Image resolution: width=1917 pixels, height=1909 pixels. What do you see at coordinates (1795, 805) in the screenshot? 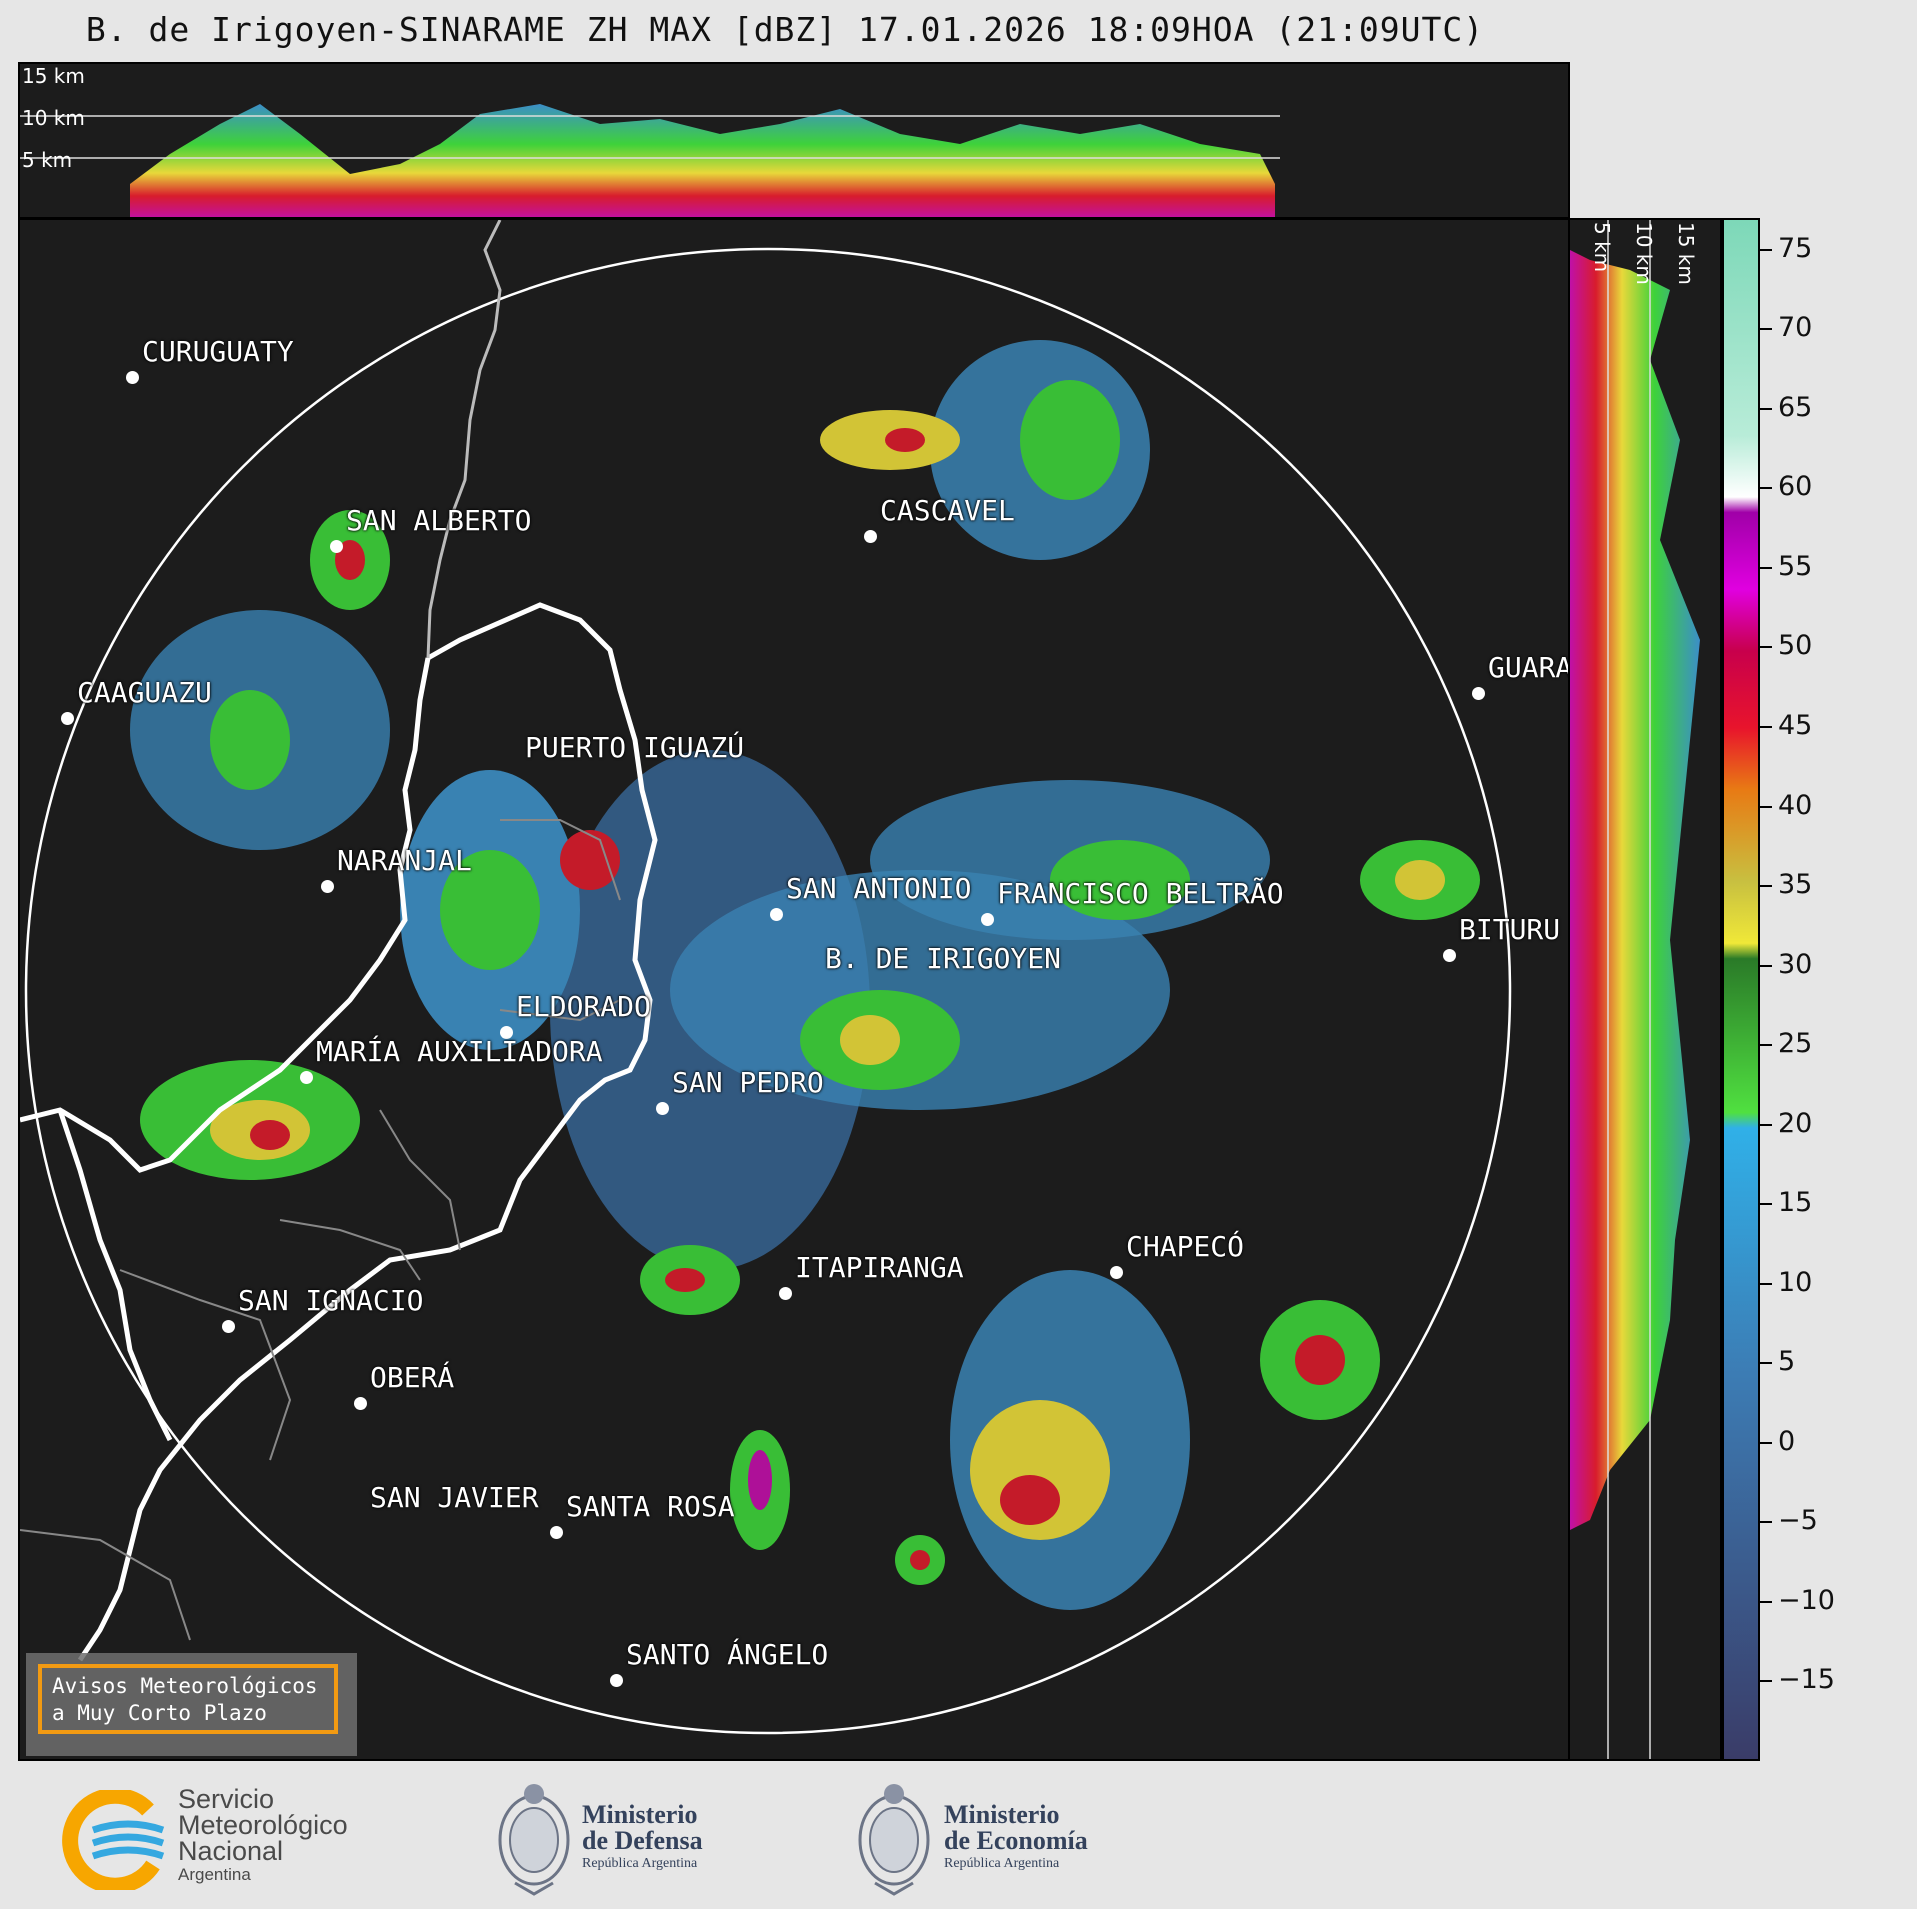
I see `colorbar-tick-label: 40` at bounding box center [1795, 805].